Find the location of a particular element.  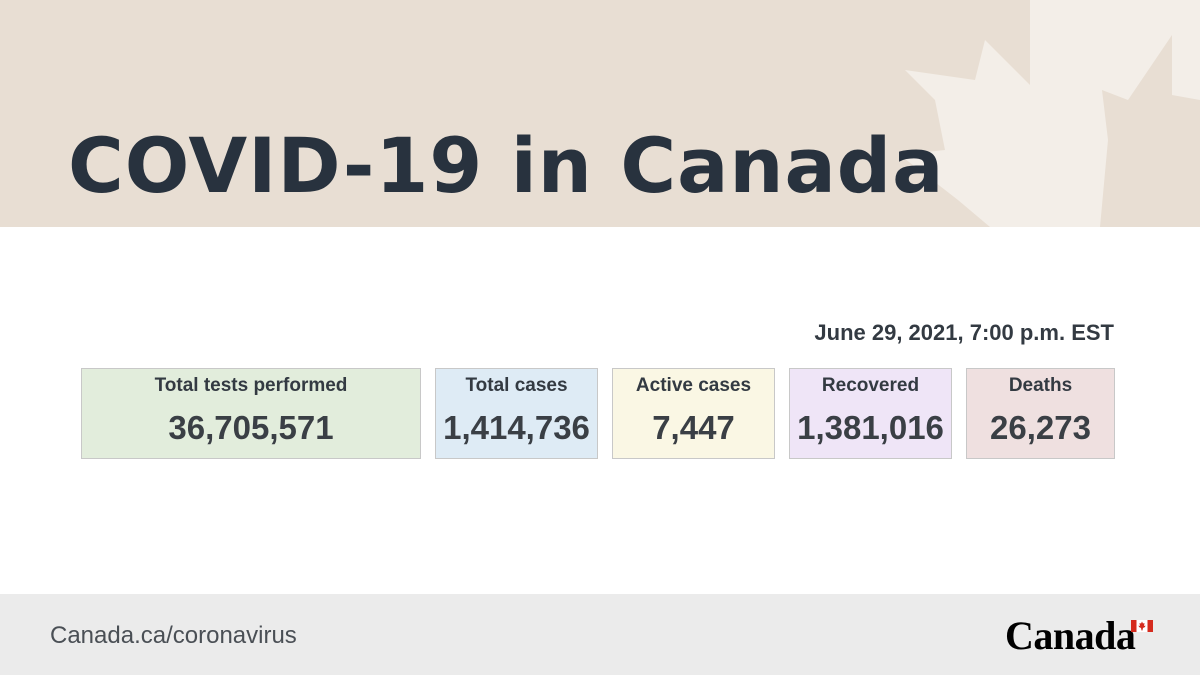

stat-card-total-tests: Total tests performed 36,705,571 is located at coordinates (251, 413).